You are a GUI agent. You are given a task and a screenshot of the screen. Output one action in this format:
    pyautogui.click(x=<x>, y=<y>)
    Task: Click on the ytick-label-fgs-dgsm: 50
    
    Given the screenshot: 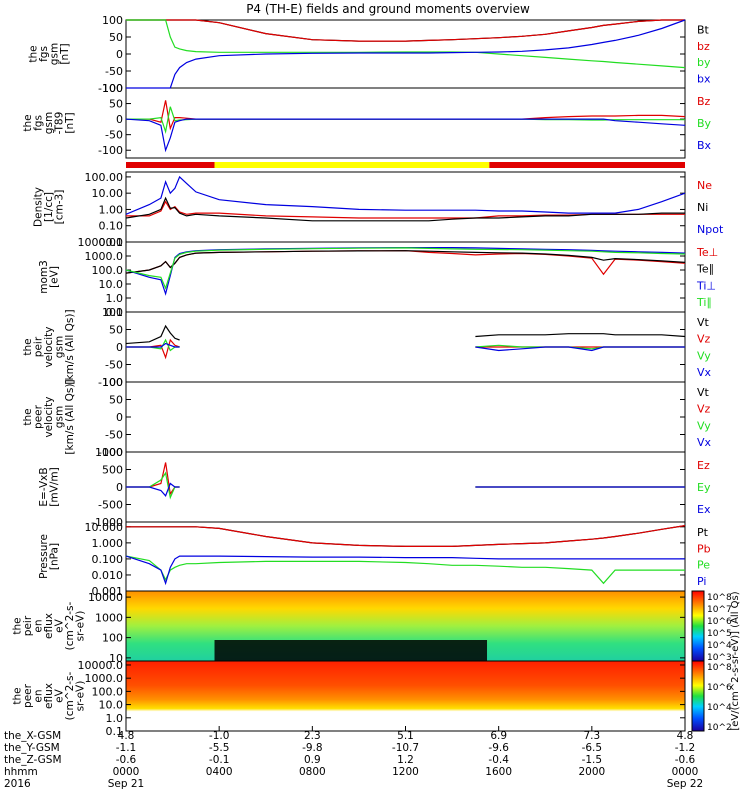 What is the action you would take?
    pyautogui.click(x=116, y=104)
    